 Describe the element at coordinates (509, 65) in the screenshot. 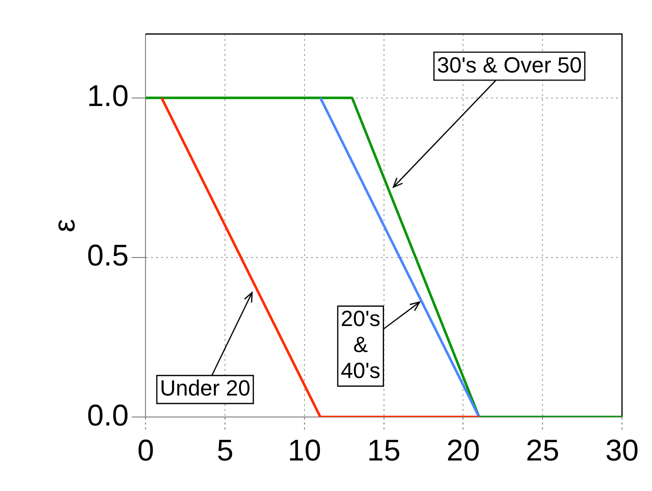

I see `annotation: 30's & Over 50` at that location.